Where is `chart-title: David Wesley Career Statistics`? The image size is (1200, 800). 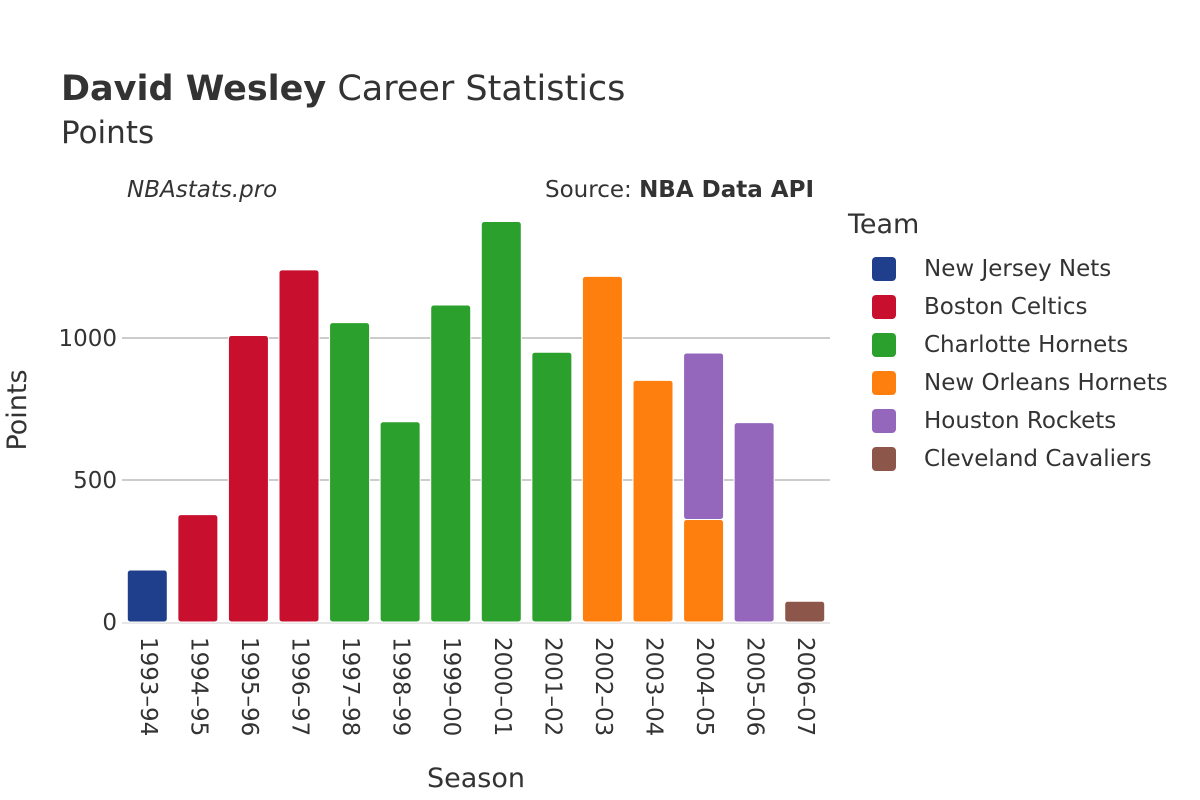 chart-title: David Wesley Career Statistics is located at coordinates (343, 89).